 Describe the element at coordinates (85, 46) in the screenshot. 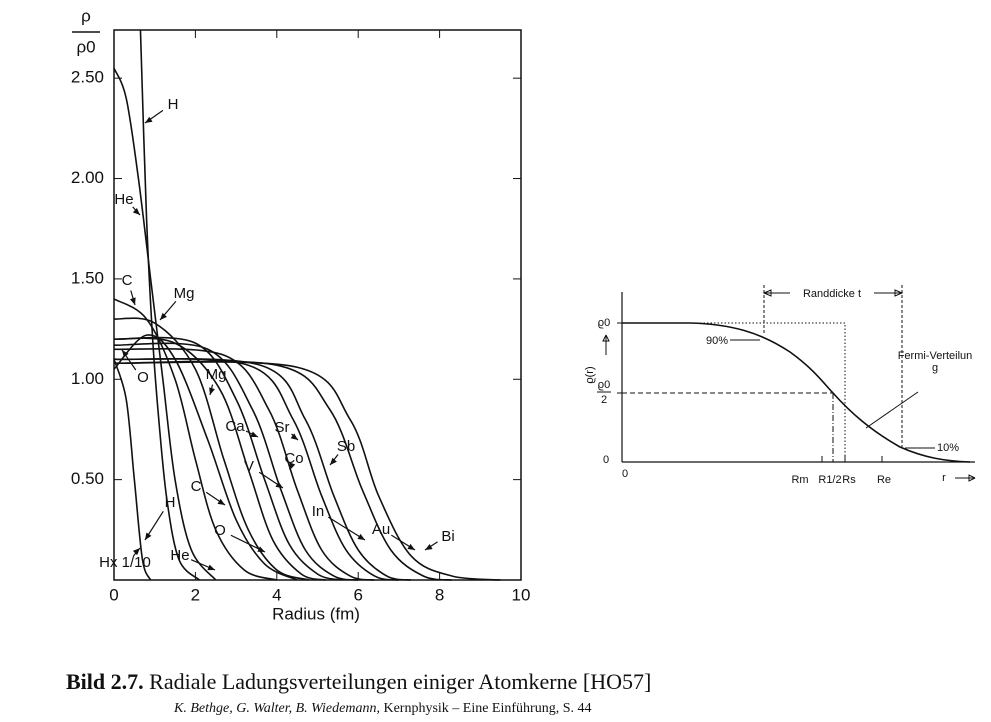

I see `y-label-bottom: ρ0` at that location.